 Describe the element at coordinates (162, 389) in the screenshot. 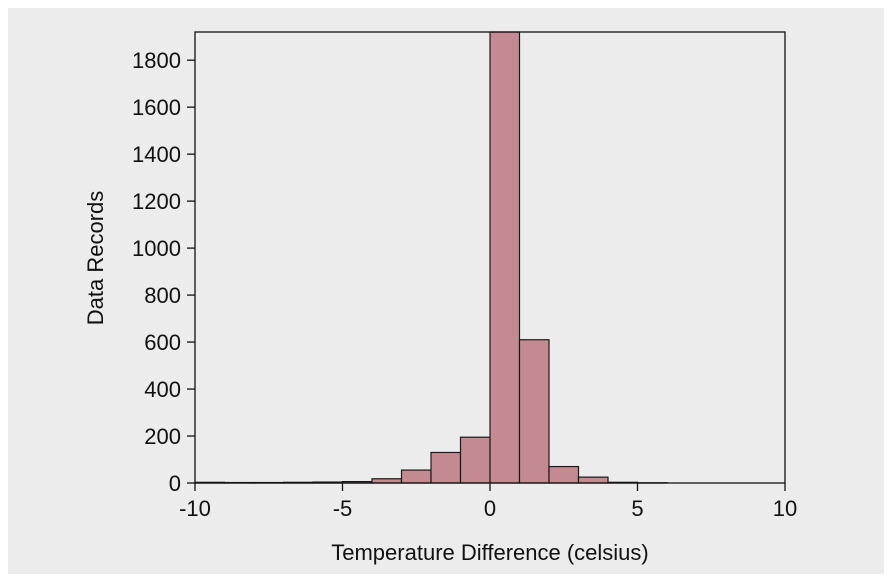

I see `y-tick-label: 400` at that location.